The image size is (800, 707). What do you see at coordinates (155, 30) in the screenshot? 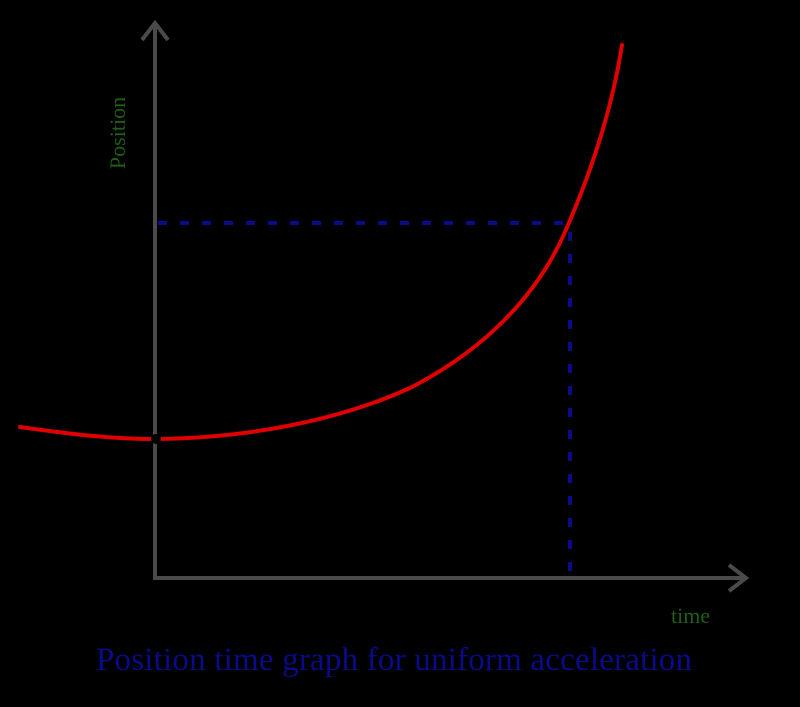
I see `y-axis-arrow-icon` at bounding box center [155, 30].